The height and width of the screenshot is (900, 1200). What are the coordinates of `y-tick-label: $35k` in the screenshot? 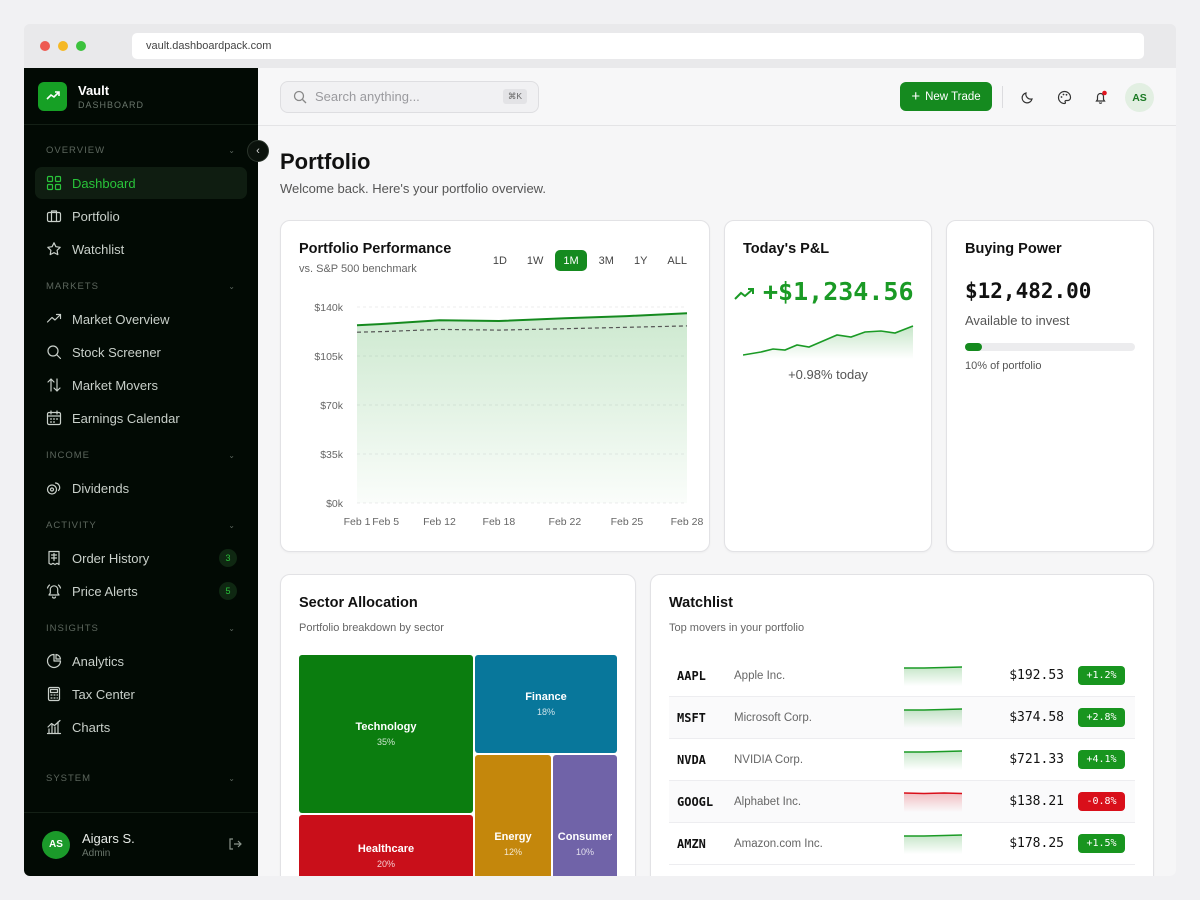 It's located at (332, 455).